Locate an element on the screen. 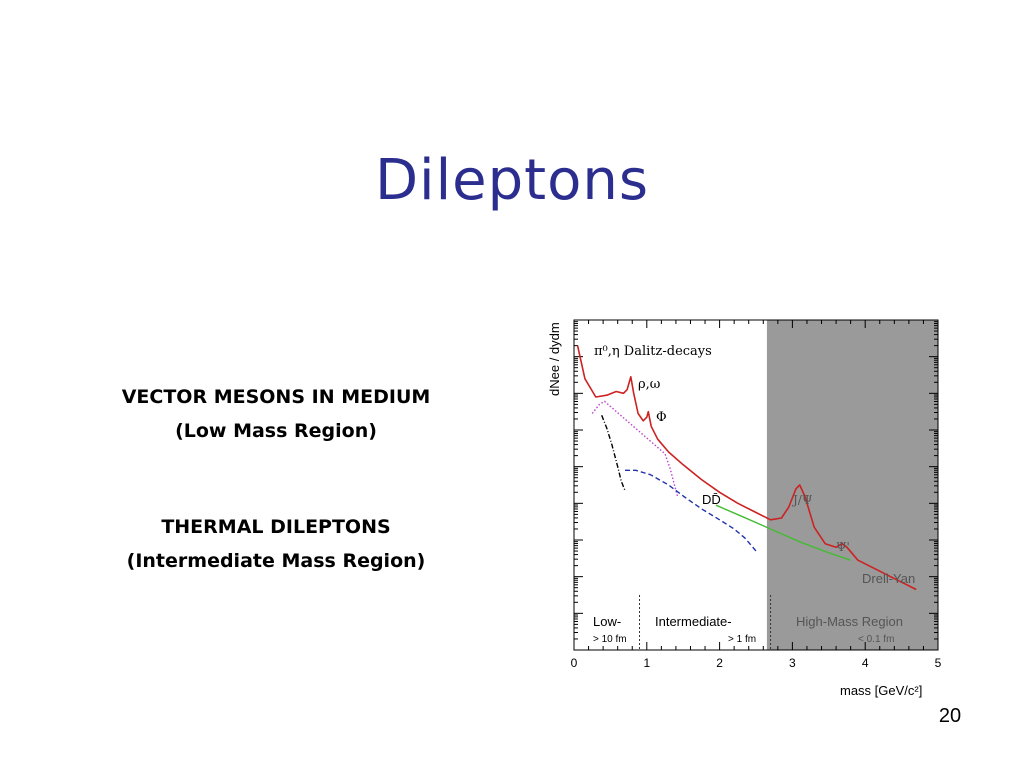 This screenshot has height=768, width=1024. x-tick-label: 1 is located at coordinates (646, 663).